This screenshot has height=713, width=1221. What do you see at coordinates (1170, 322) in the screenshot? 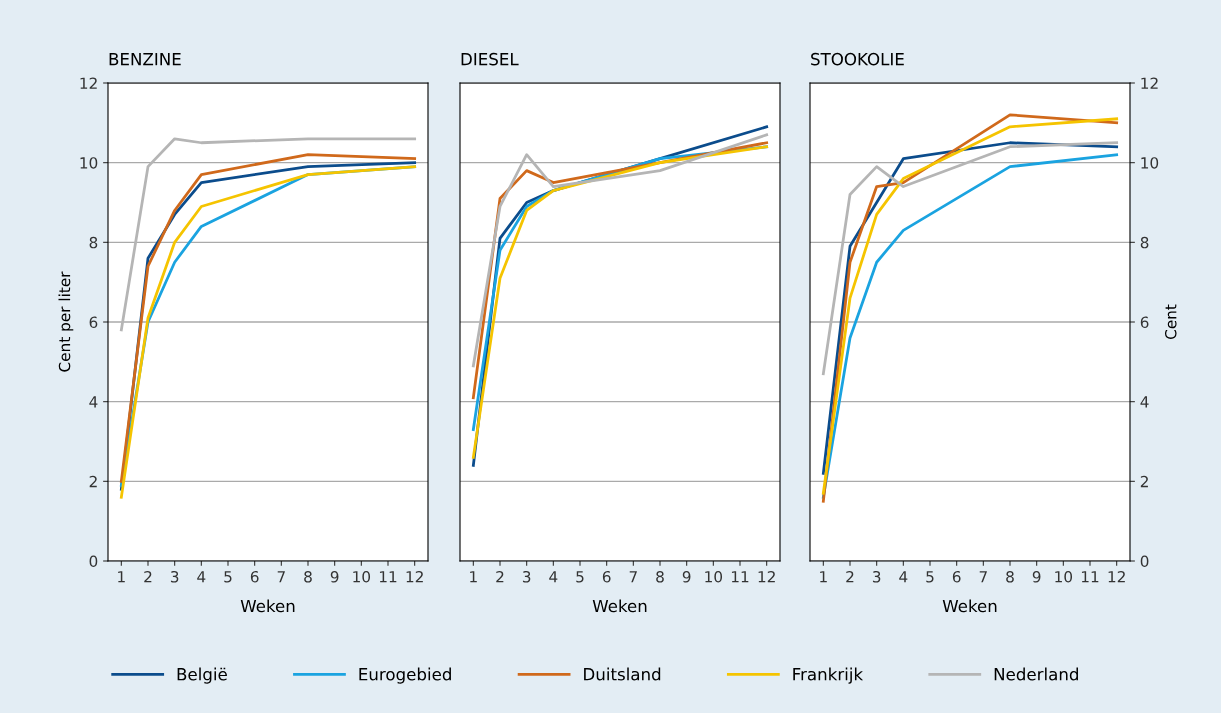
I see `y2-axis-title: Cent` at bounding box center [1170, 322].